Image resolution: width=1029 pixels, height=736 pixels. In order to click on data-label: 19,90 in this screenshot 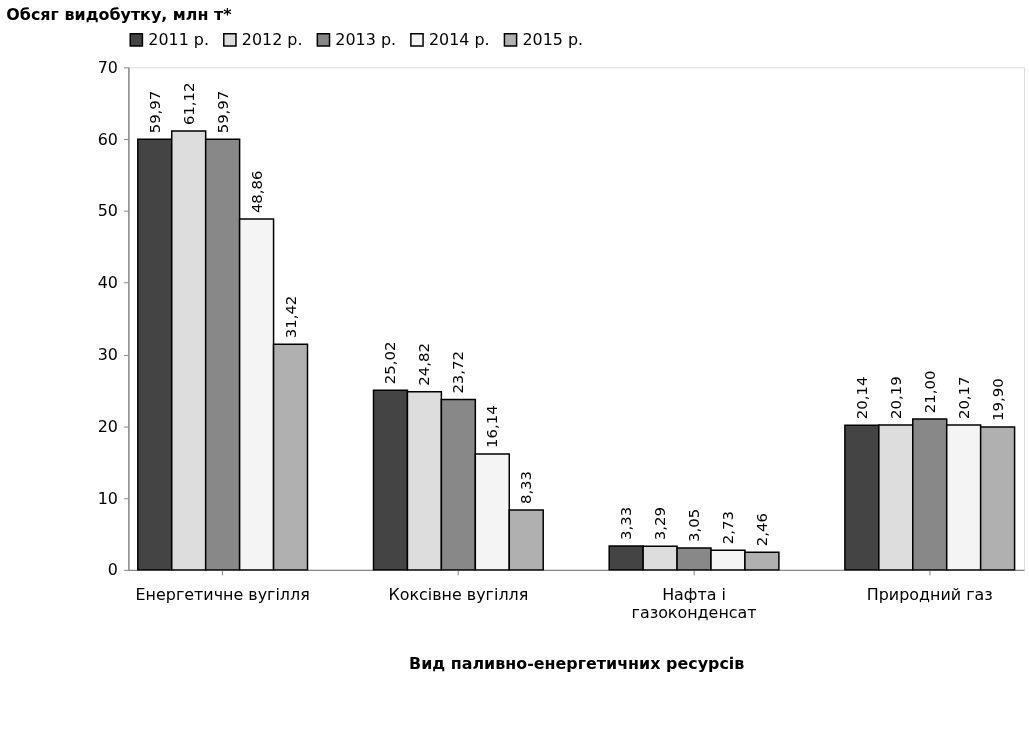, I will do `click(997, 400)`.